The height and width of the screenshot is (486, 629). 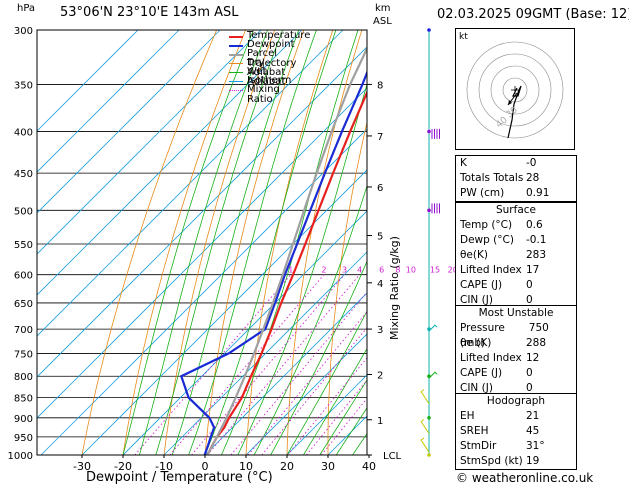 What do you see at coordinates (123, 466) in the screenshot?
I see `temp-tick-label: -20` at bounding box center [123, 466].